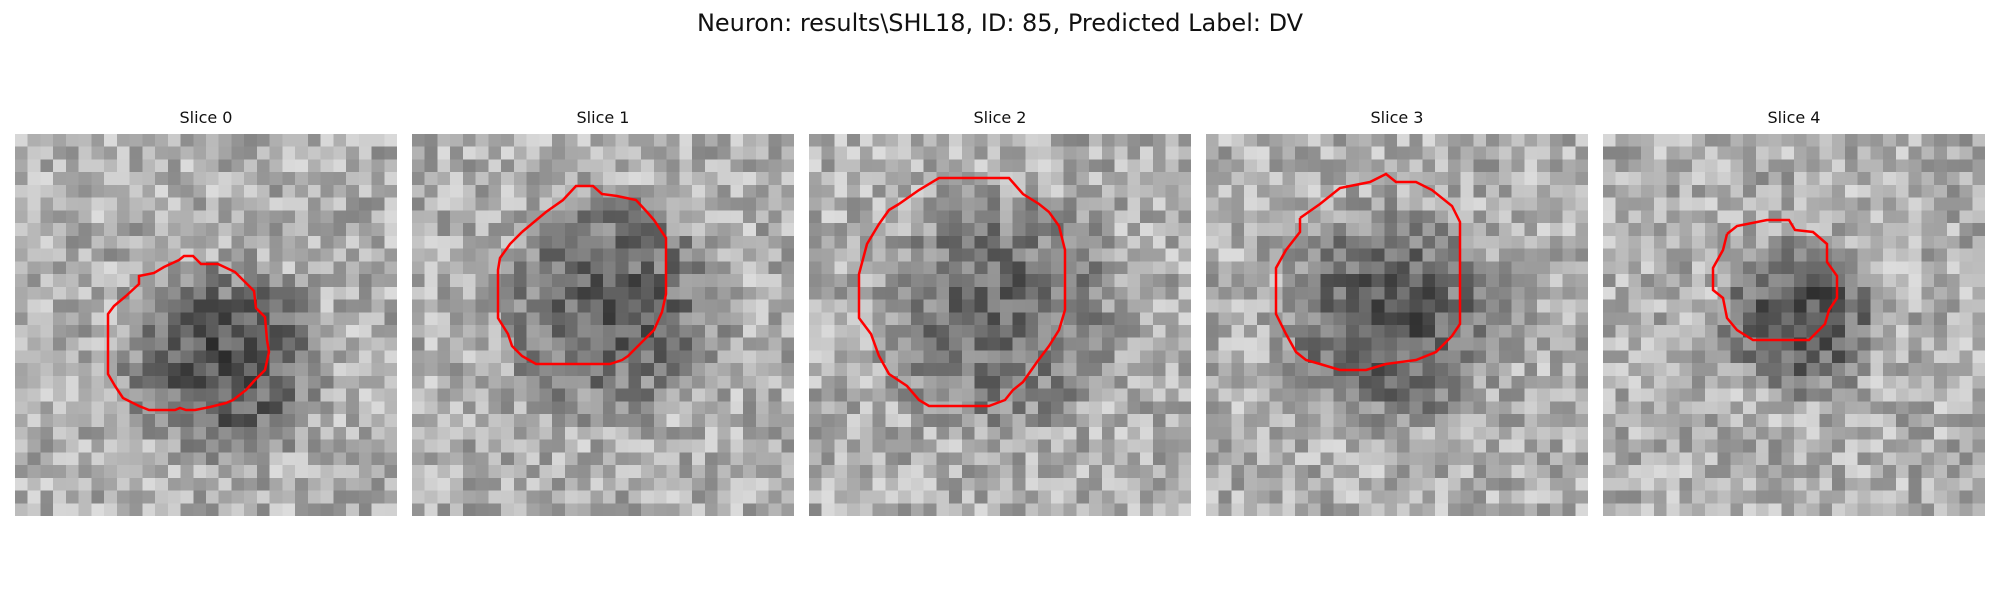 Image resolution: width=2000 pixels, height=600 pixels. Describe the element at coordinates (603, 117) in the screenshot. I see `slice-title-1: Slice 1` at that location.